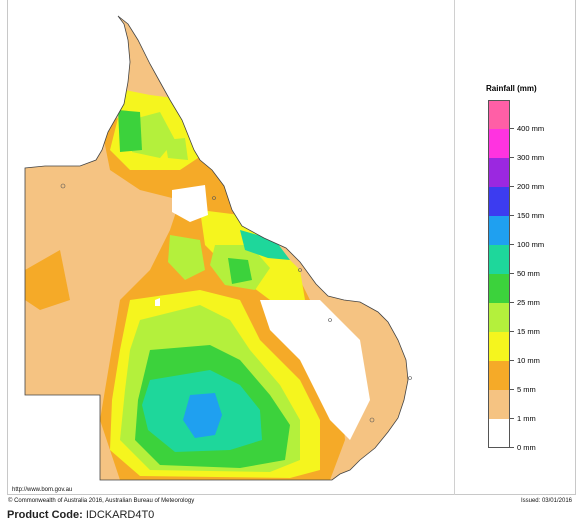 Image resolution: width=580 pixels, height=521 pixels. What do you see at coordinates (520, 435) in the screenshot?
I see `legend-item: 0 mm` at bounding box center [520, 435].